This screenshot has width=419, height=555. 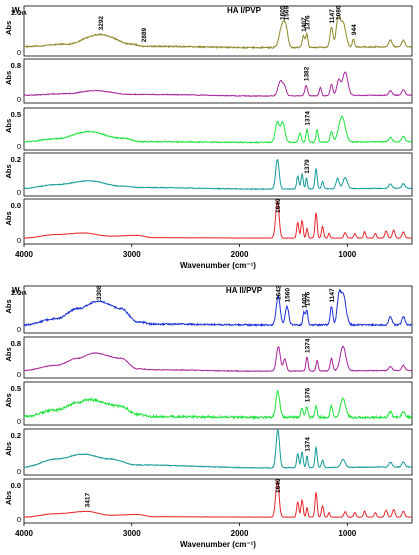 I want to click on peak-label-3417: 3417, so click(x=87, y=500).